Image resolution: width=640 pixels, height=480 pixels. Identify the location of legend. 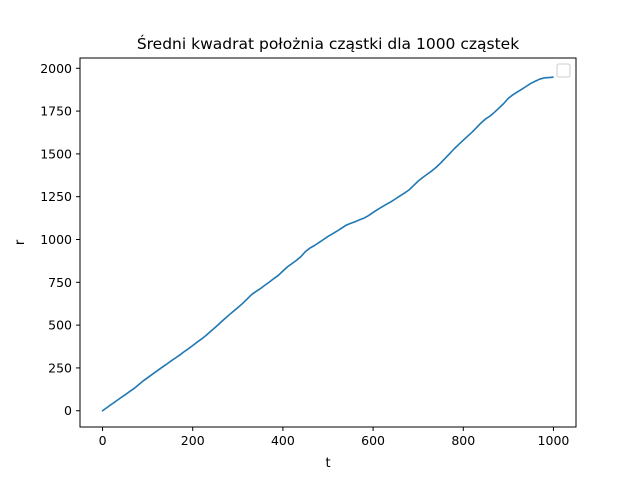
(563, 70).